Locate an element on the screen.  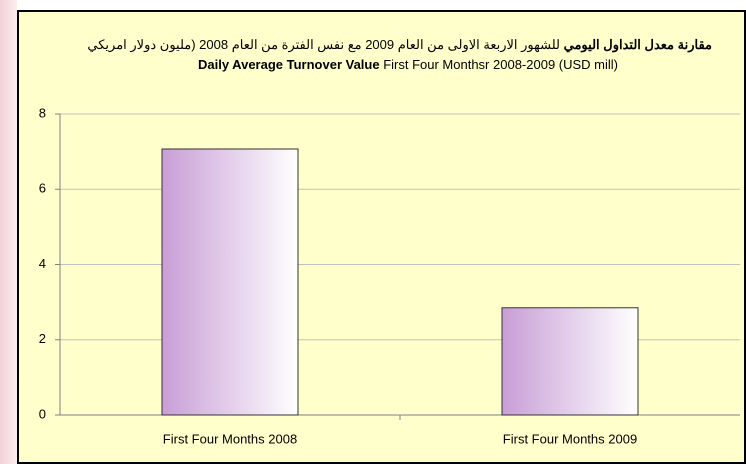
y-tick-label: 2 is located at coordinates (42, 338).